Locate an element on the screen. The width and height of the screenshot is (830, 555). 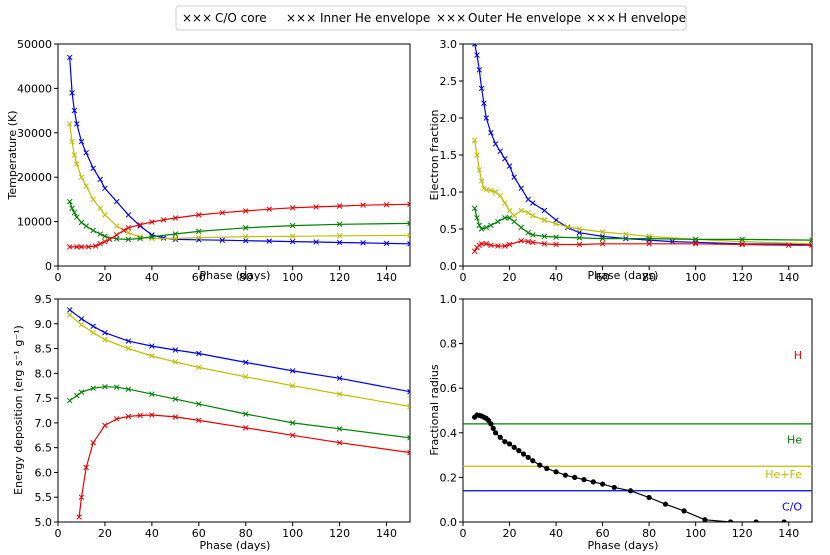
y-tick-label: 20000 is located at coordinates (34, 177).